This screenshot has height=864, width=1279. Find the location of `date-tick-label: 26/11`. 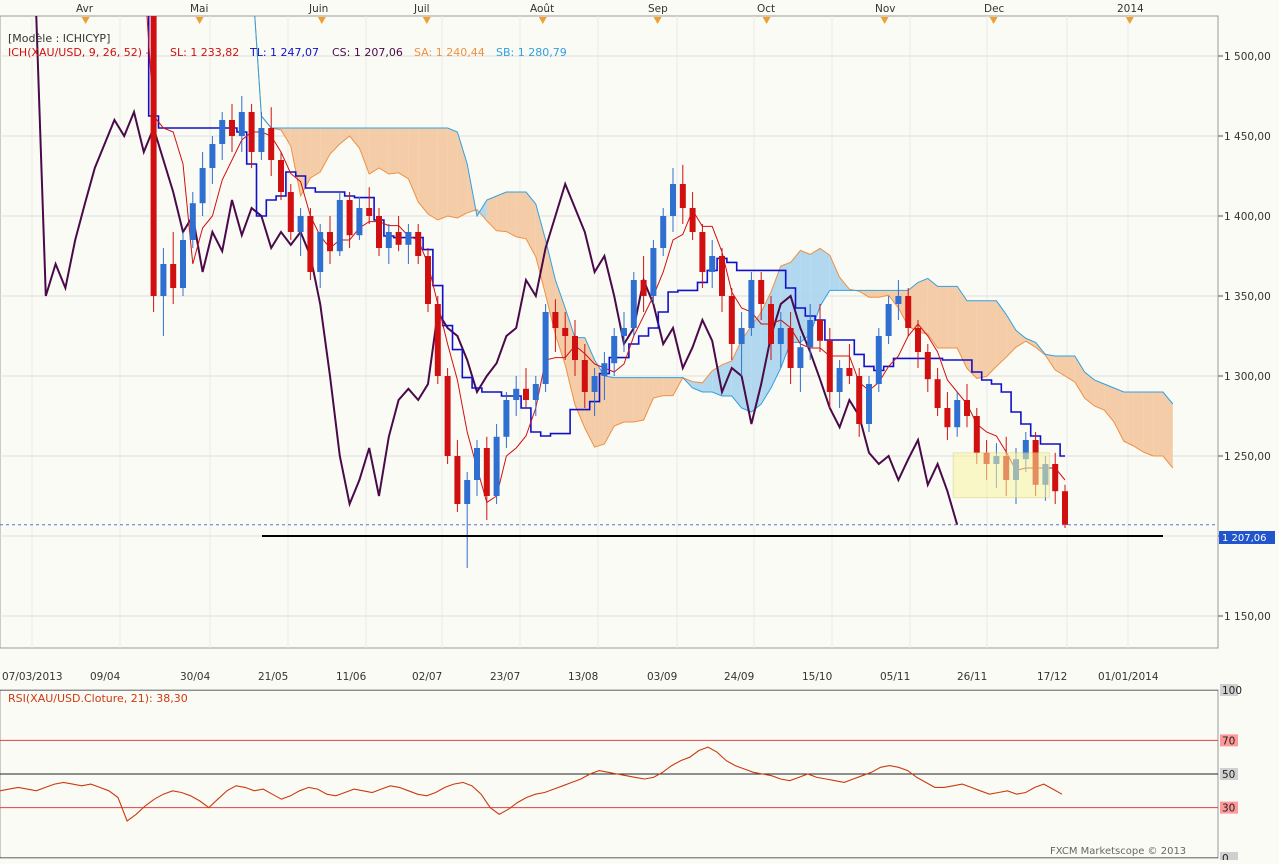

date-tick-label: 26/11 is located at coordinates (972, 677).